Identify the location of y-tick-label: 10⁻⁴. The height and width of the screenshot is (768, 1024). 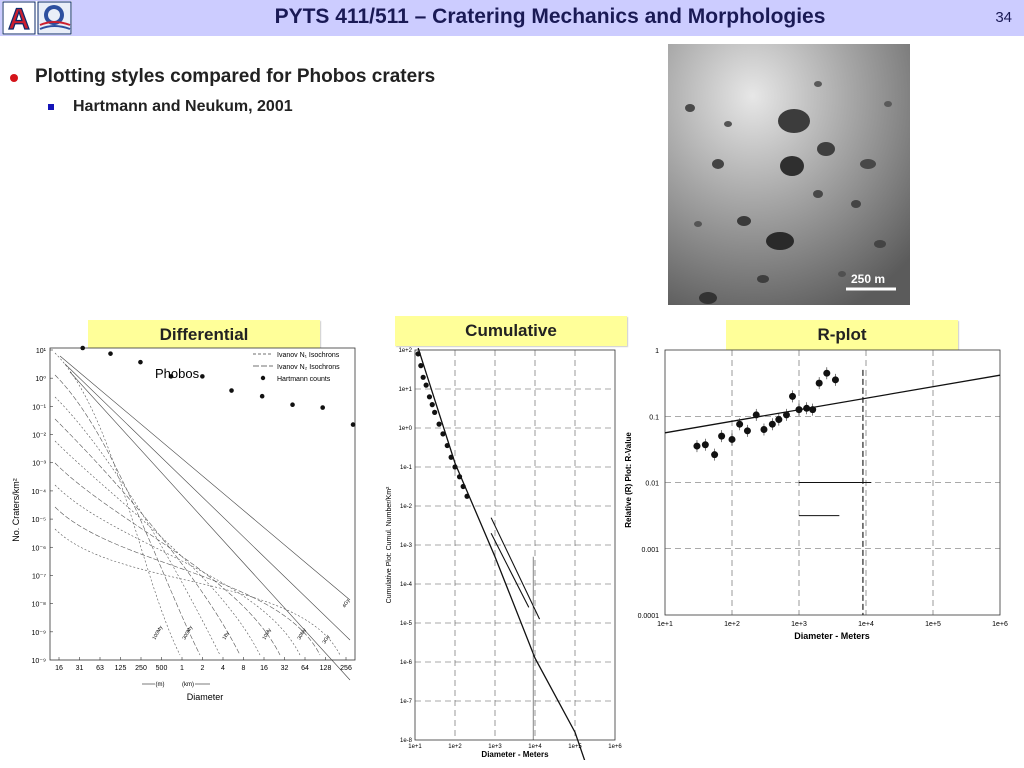
(39, 492).